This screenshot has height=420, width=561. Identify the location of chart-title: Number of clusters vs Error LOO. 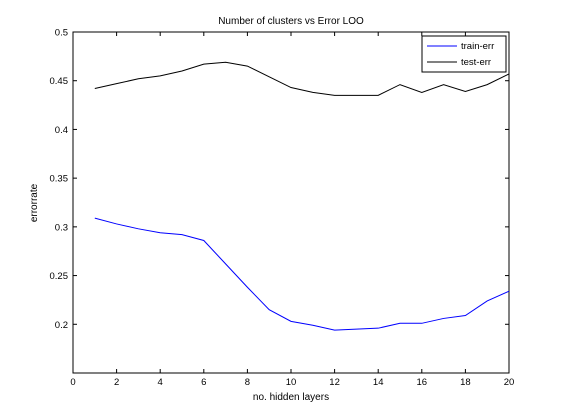
(291, 21).